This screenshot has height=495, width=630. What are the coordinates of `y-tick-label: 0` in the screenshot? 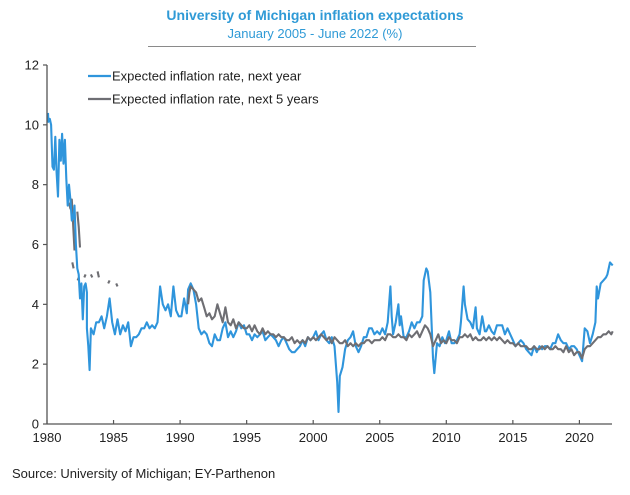 It's located at (35, 424).